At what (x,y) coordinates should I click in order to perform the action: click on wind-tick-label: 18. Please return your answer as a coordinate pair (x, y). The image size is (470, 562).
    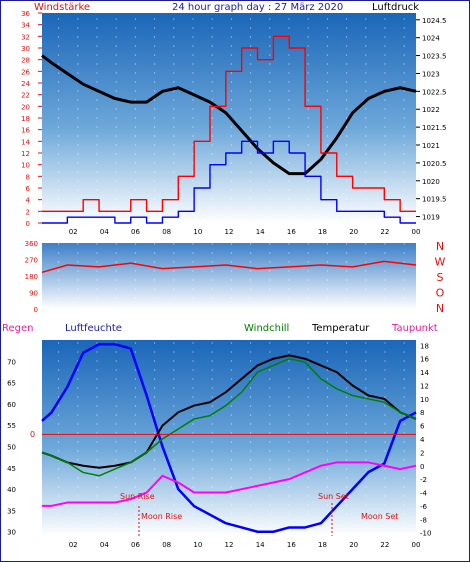
    Looking at the image, I should click on (25, 119).